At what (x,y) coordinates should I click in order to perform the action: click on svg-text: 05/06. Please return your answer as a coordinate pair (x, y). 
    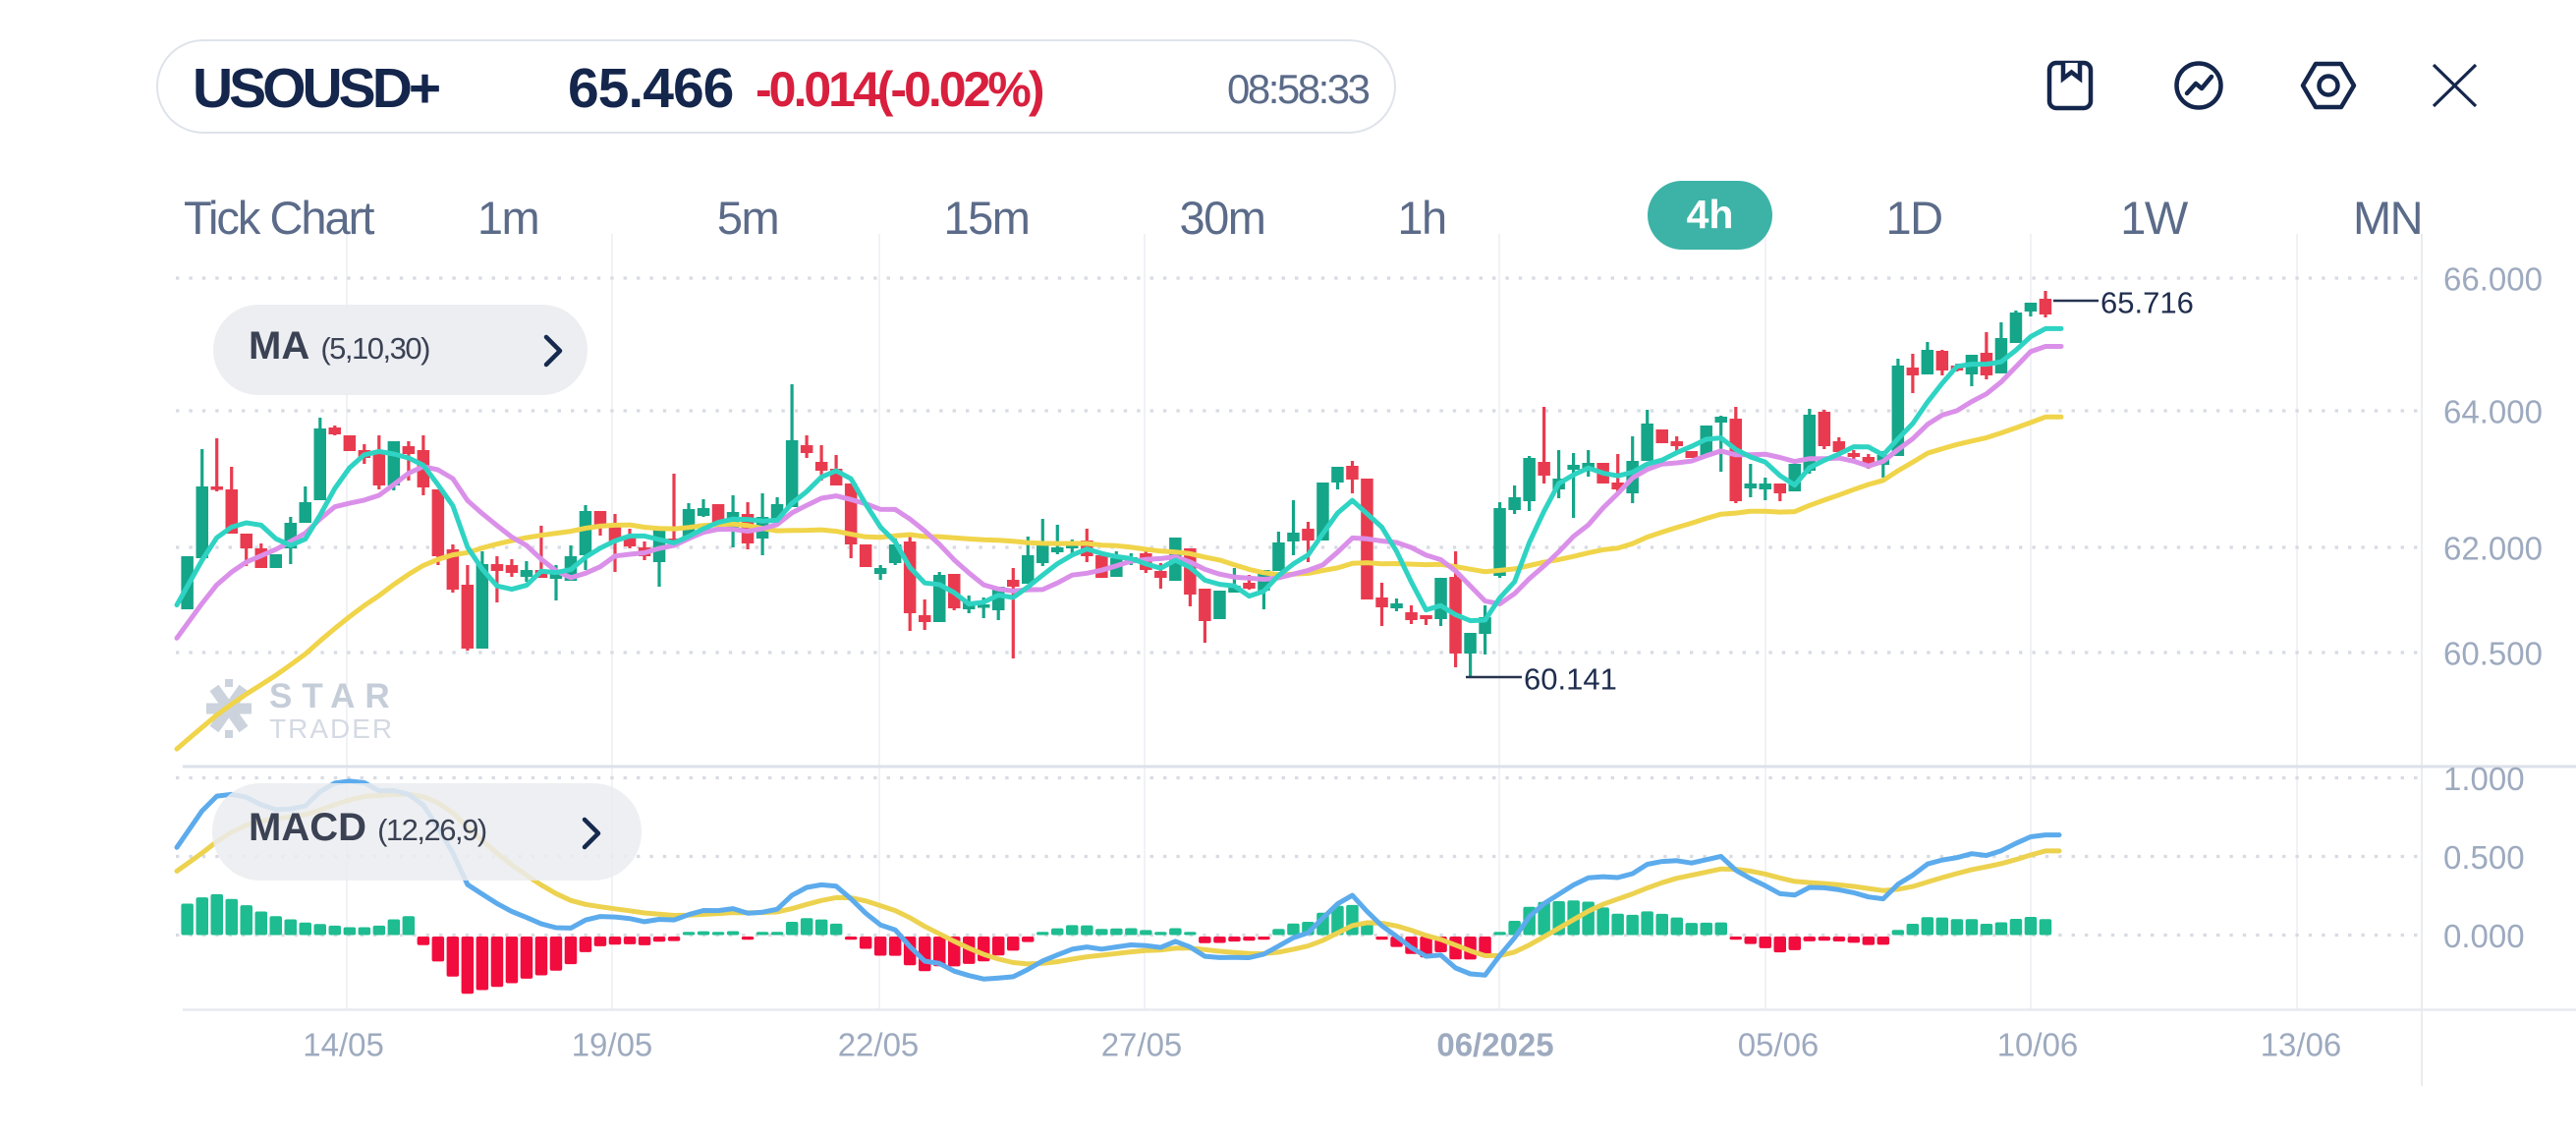
    Looking at the image, I should click on (1779, 1045).